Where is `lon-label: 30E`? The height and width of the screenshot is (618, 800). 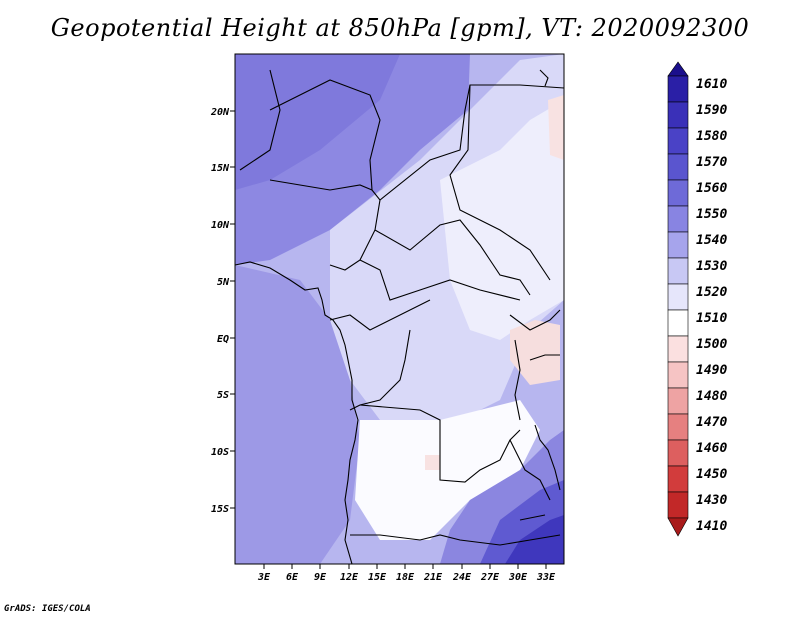 lon-label: 30E is located at coordinates (518, 577).